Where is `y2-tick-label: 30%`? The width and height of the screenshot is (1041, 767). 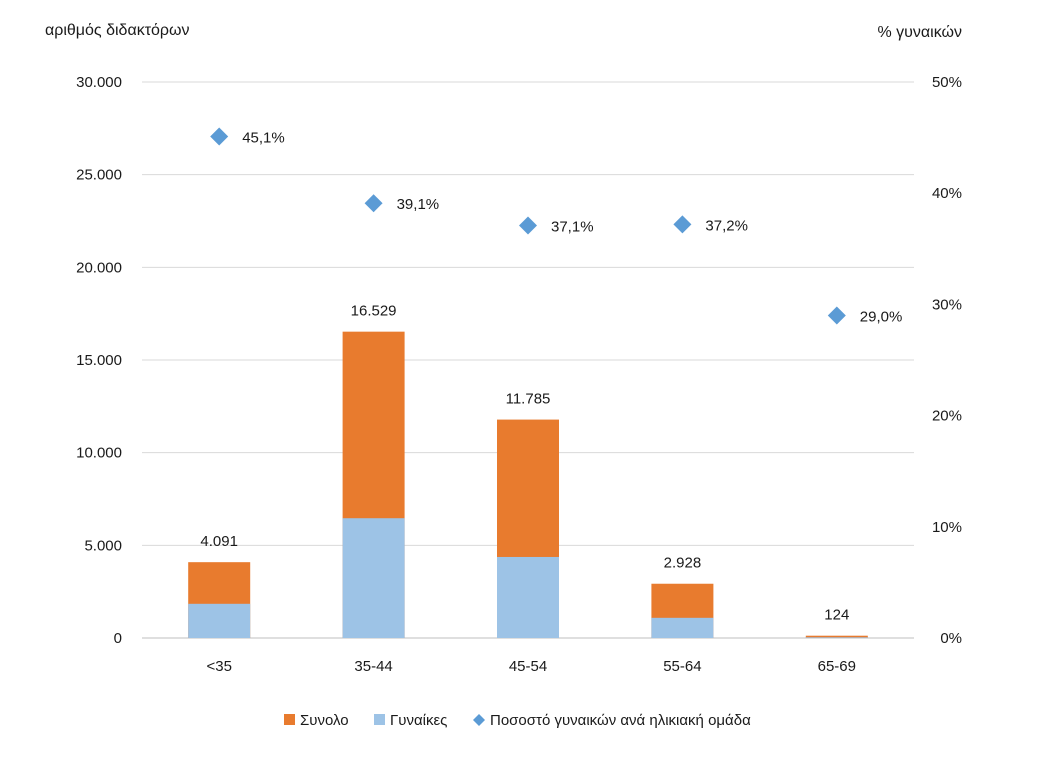
y2-tick-label: 30% is located at coordinates (947, 304).